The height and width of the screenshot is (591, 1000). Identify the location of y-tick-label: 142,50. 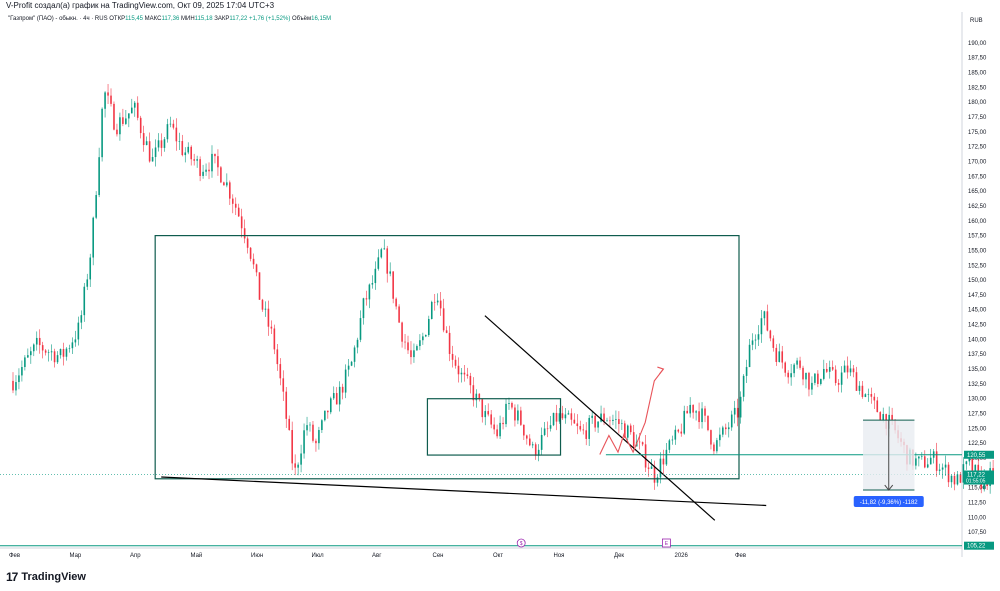
(977, 326).